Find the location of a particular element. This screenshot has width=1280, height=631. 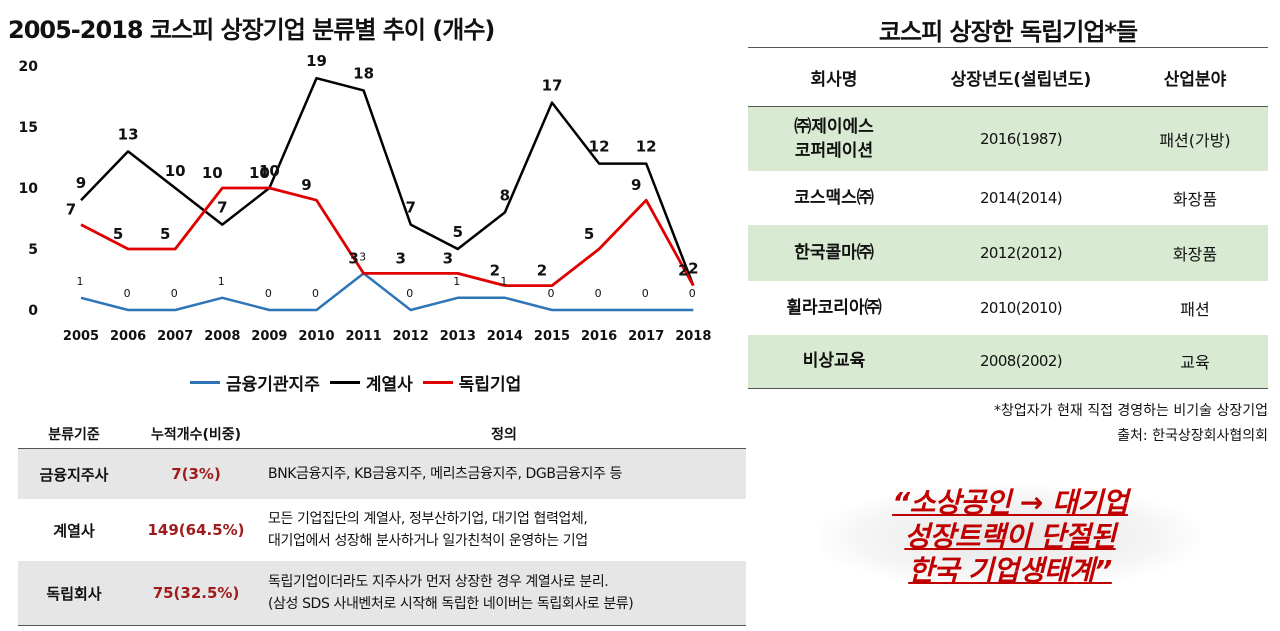

x-tick-label: 2018 is located at coordinates (693, 336).